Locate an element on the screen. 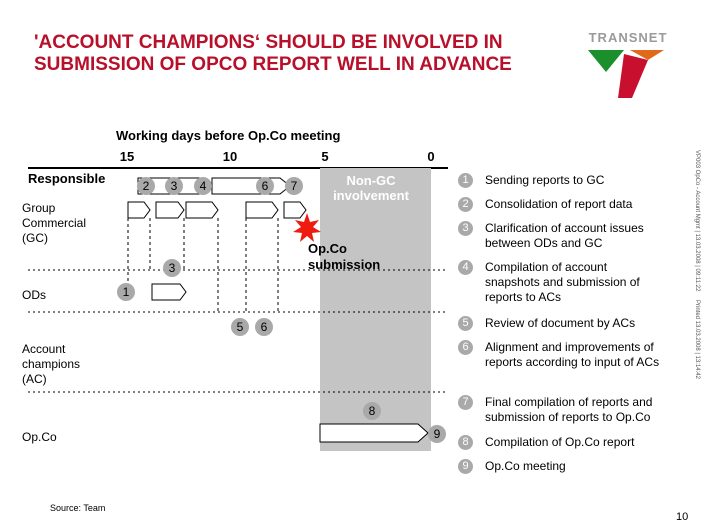 The width and height of the screenshot is (706, 529). opco-step-text-9: 9 is located at coordinates (437, 434).